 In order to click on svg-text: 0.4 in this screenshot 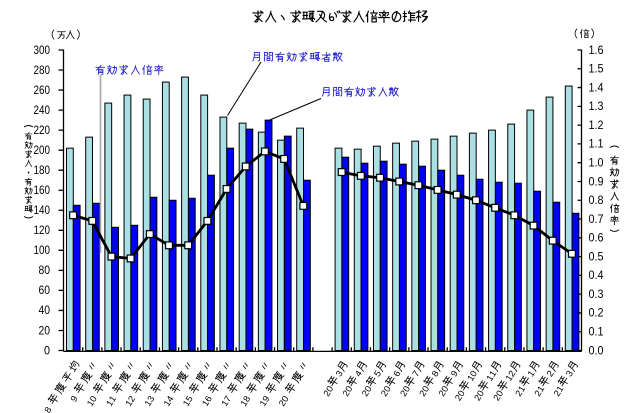, I will do `click(597, 276)`.